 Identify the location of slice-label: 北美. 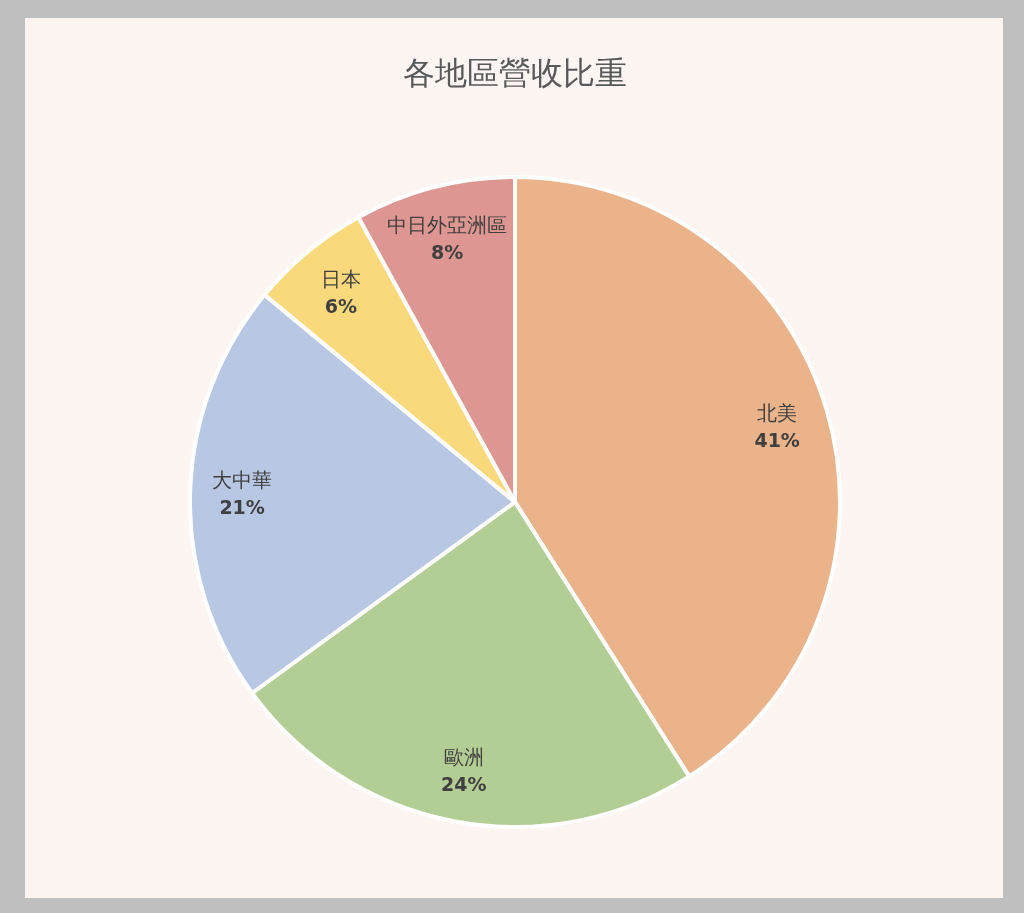
(777, 412).